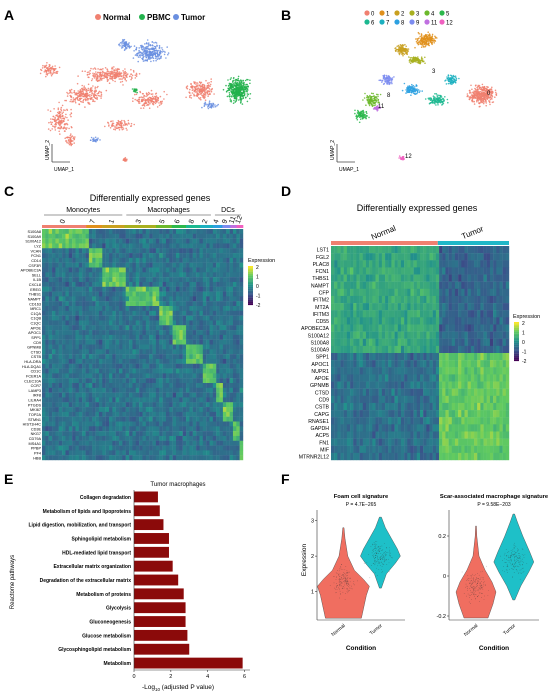  Describe the element at coordinates (34, 420) in the screenshot. I see `gene-label: STMN1` at that location.